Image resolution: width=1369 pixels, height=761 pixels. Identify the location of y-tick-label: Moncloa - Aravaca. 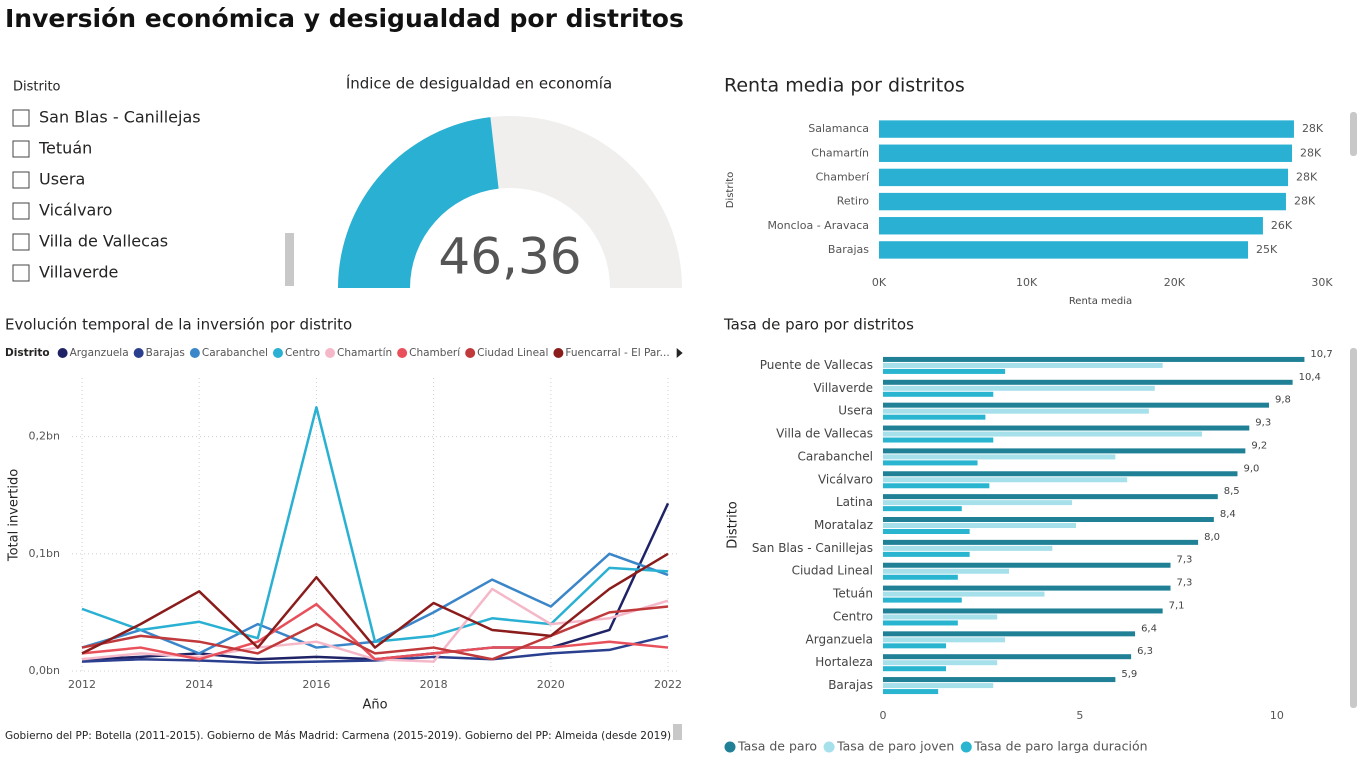
(818, 225).